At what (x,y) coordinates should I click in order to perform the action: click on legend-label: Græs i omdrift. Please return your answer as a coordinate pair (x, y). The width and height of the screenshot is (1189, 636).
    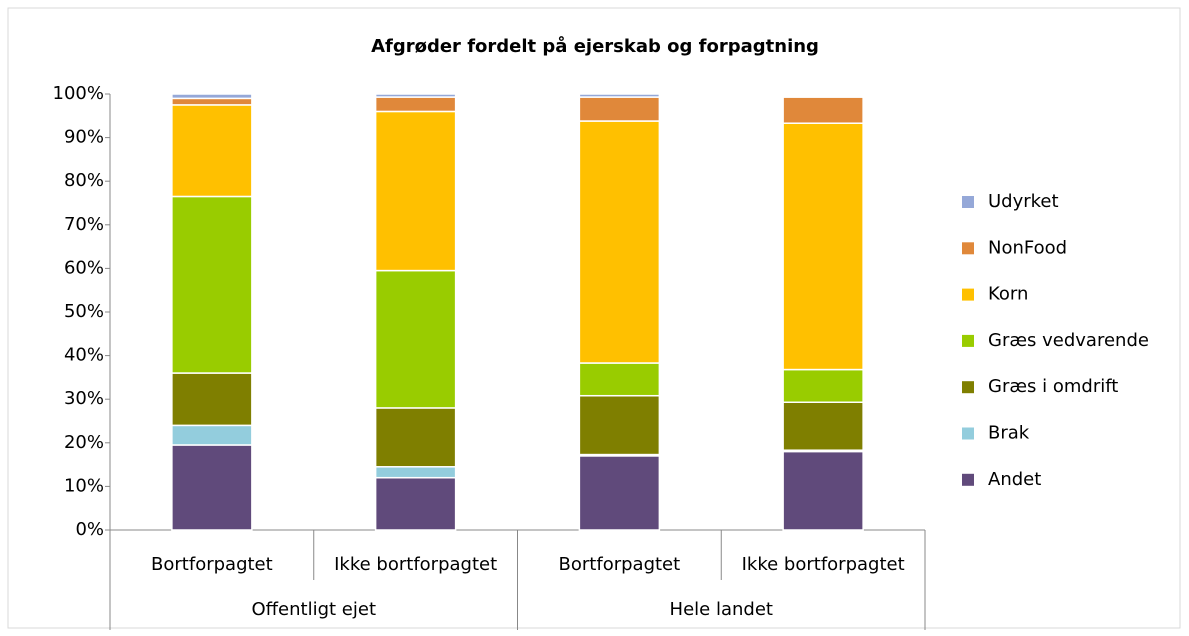
    Looking at the image, I should click on (1053, 386).